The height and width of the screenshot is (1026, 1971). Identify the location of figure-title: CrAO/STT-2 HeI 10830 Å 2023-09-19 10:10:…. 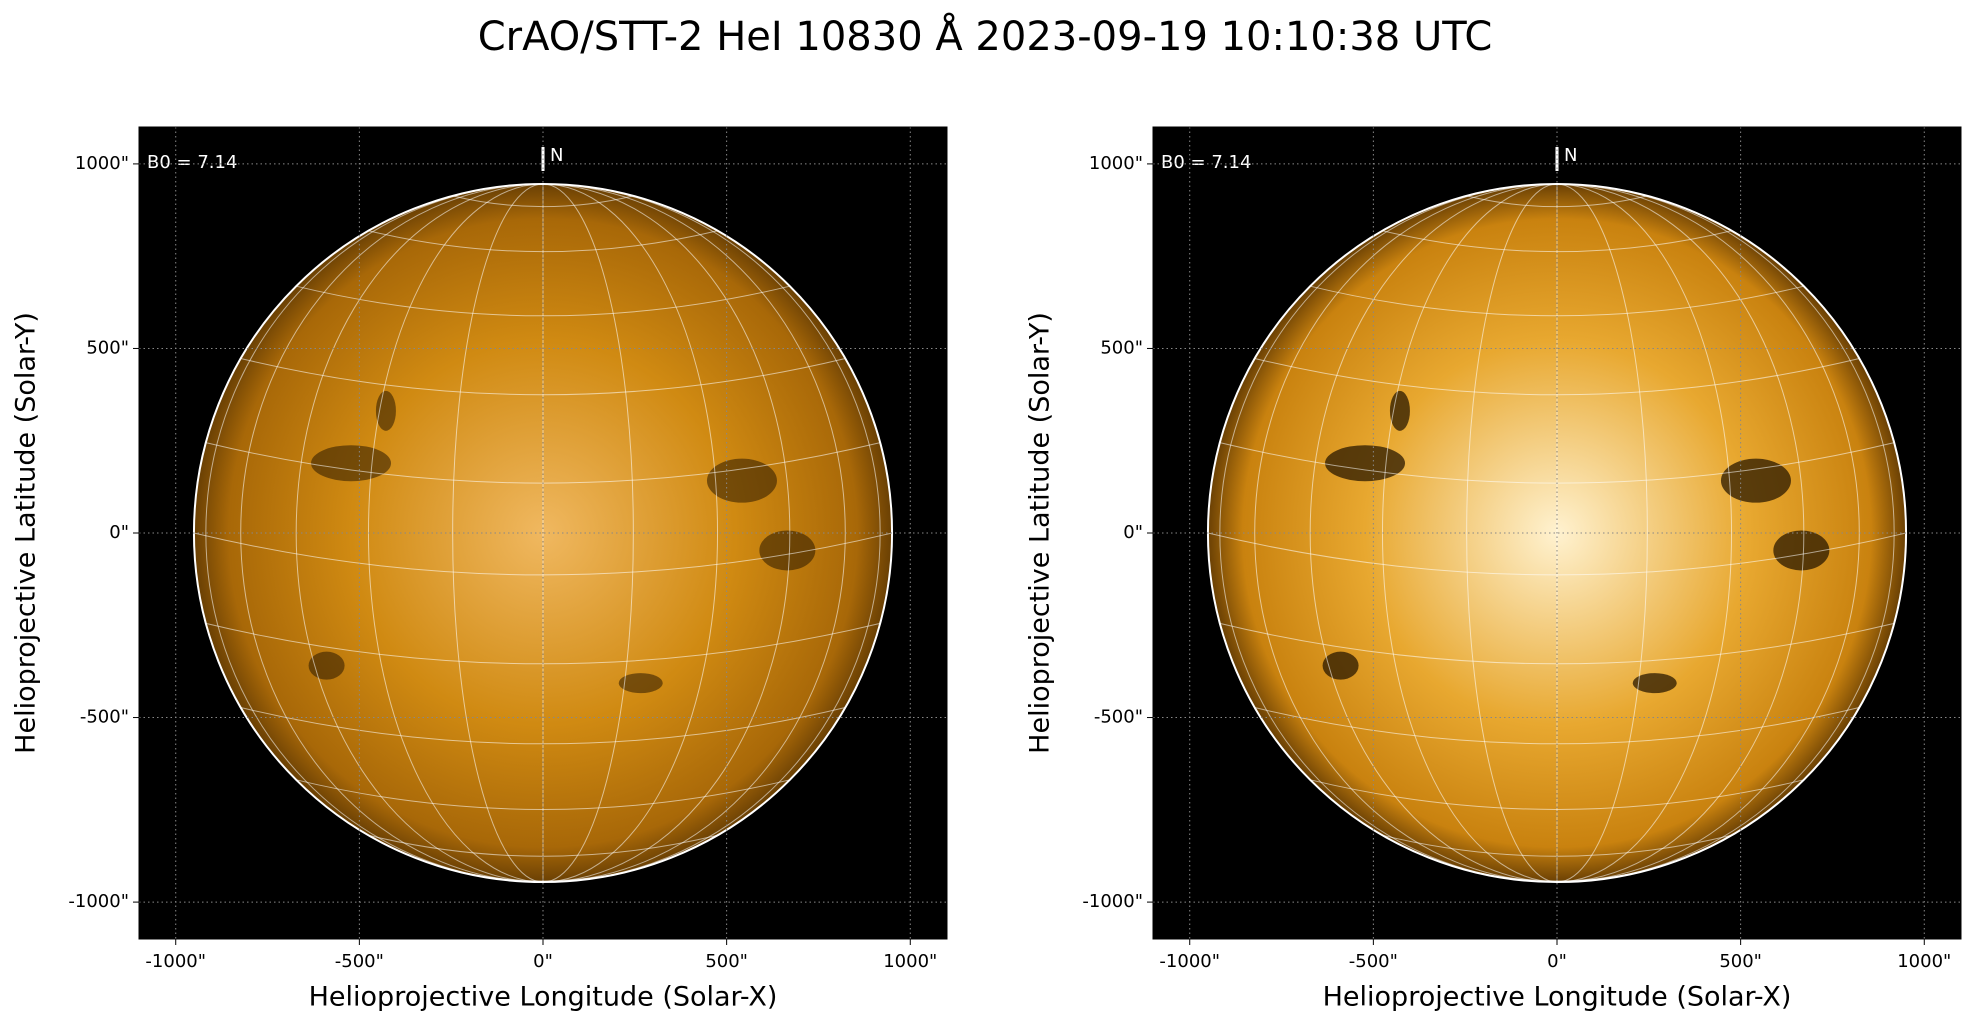
(985, 36).